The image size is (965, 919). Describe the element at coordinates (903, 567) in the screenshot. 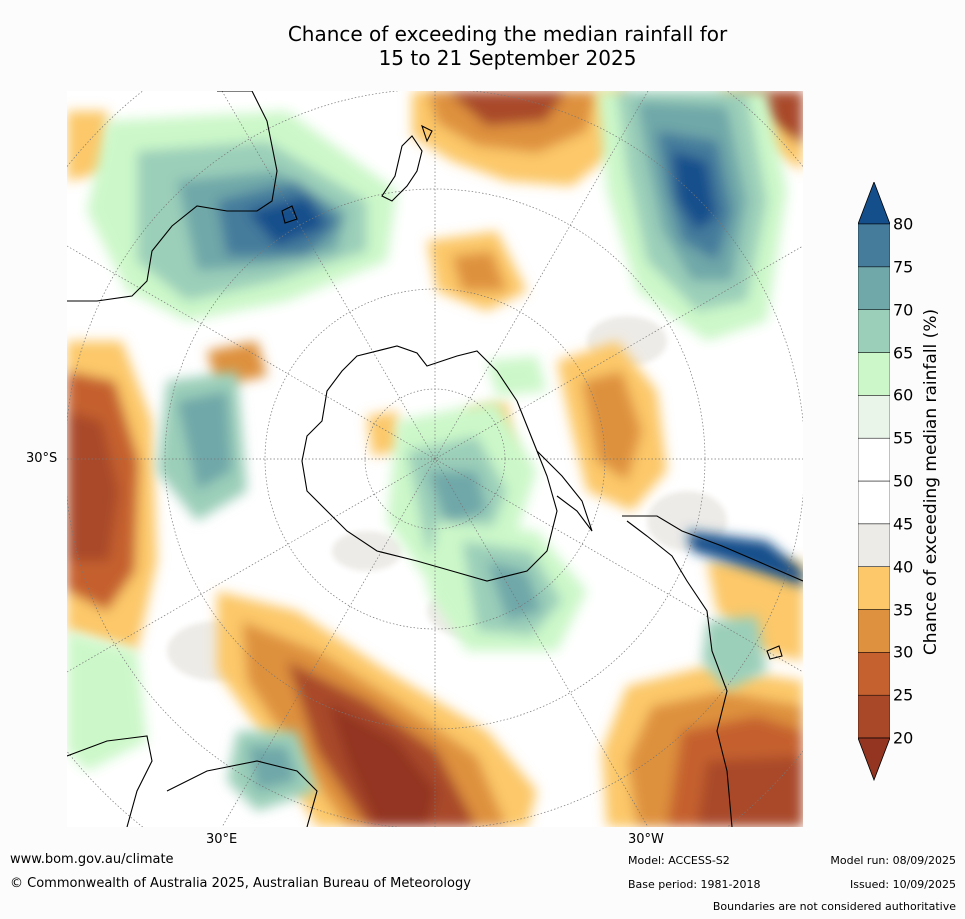

I see `colorbar-tick-label: 40` at that location.